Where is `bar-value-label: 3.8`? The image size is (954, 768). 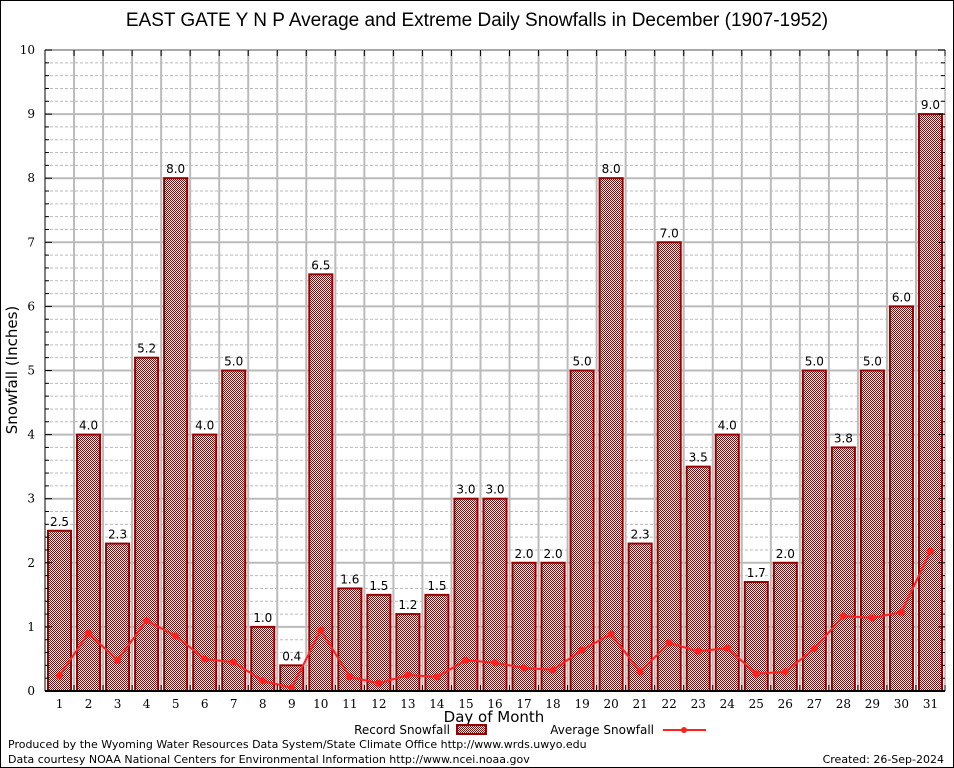
bar-value-label: 3.8 is located at coordinates (843, 438).